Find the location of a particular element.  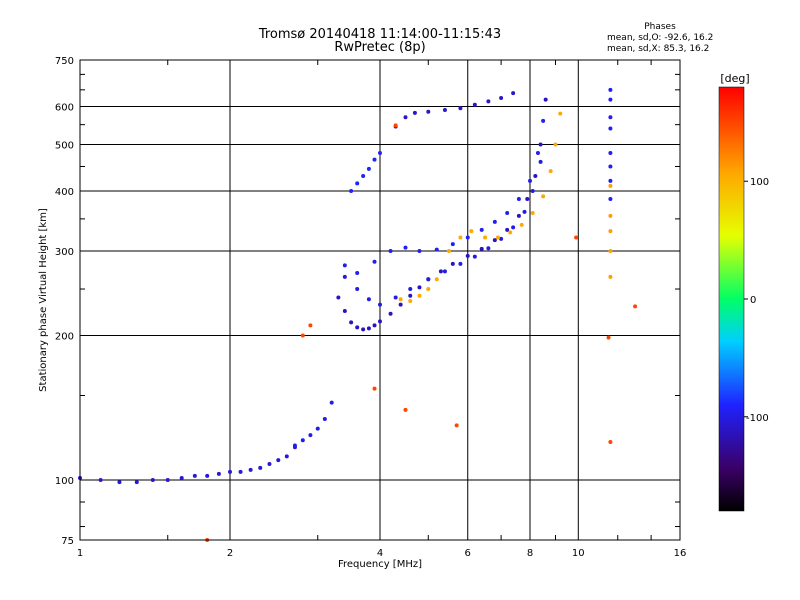

y-tick-label: 750 is located at coordinates (64, 61).